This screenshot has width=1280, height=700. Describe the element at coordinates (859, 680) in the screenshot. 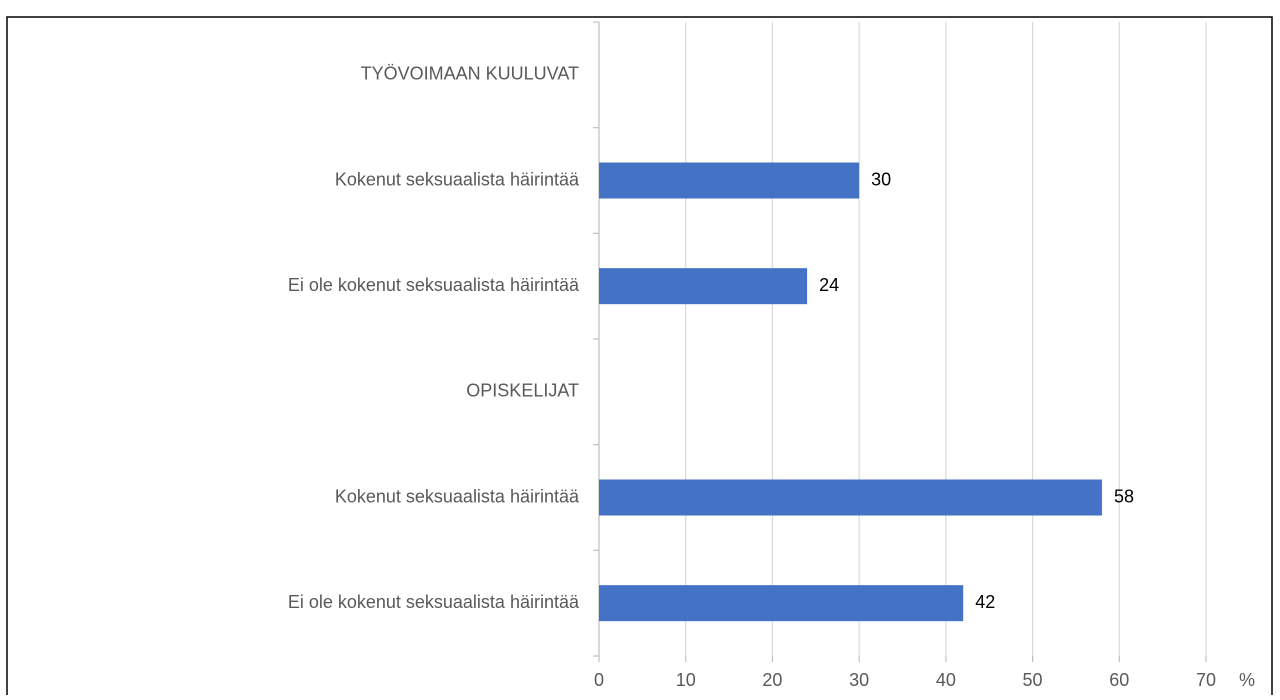

I see `x-tick-label: 30` at that location.